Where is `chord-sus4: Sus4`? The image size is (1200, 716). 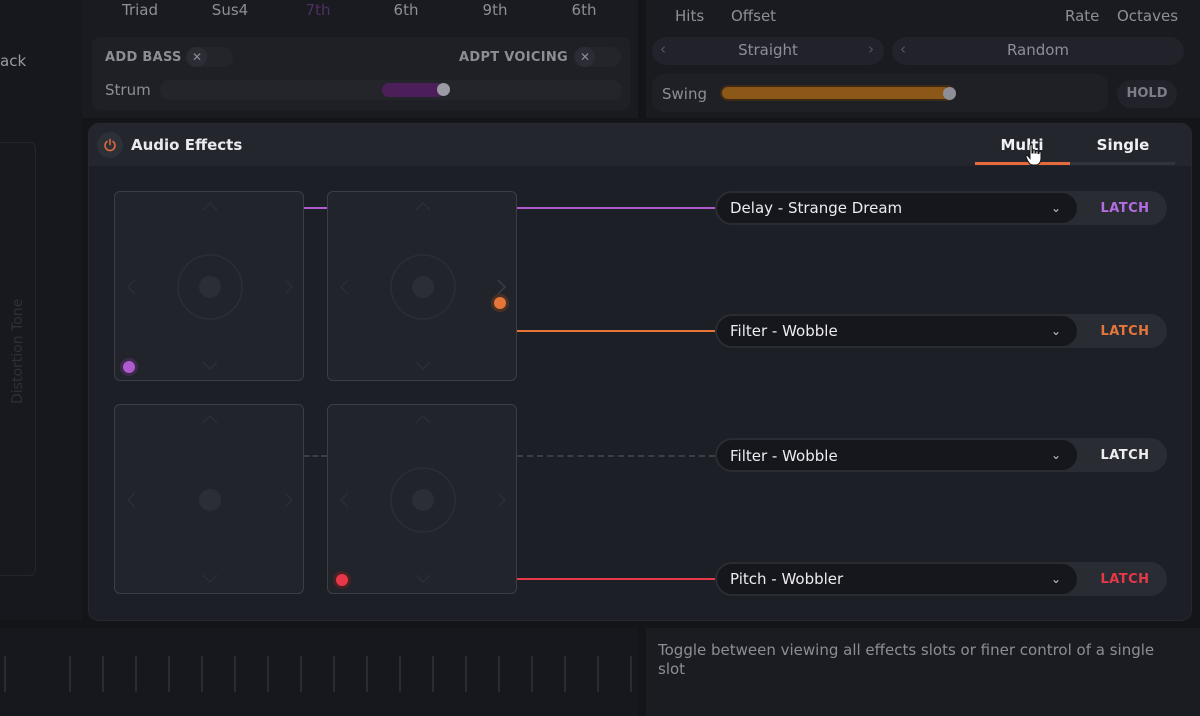 chord-sus4: Sus4 is located at coordinates (230, 10).